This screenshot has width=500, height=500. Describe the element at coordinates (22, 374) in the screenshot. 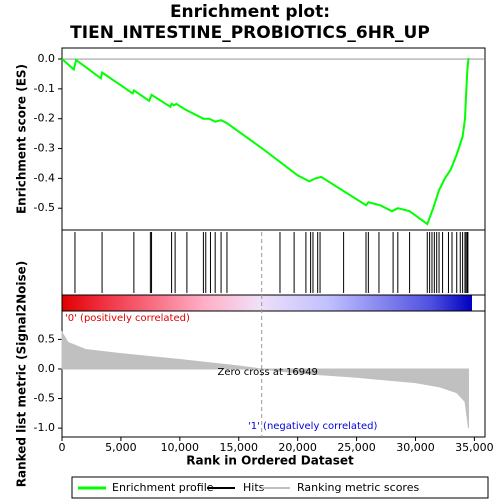

I see `y-axis-label: Ranked list metric (Signal2Noise)` at that location.